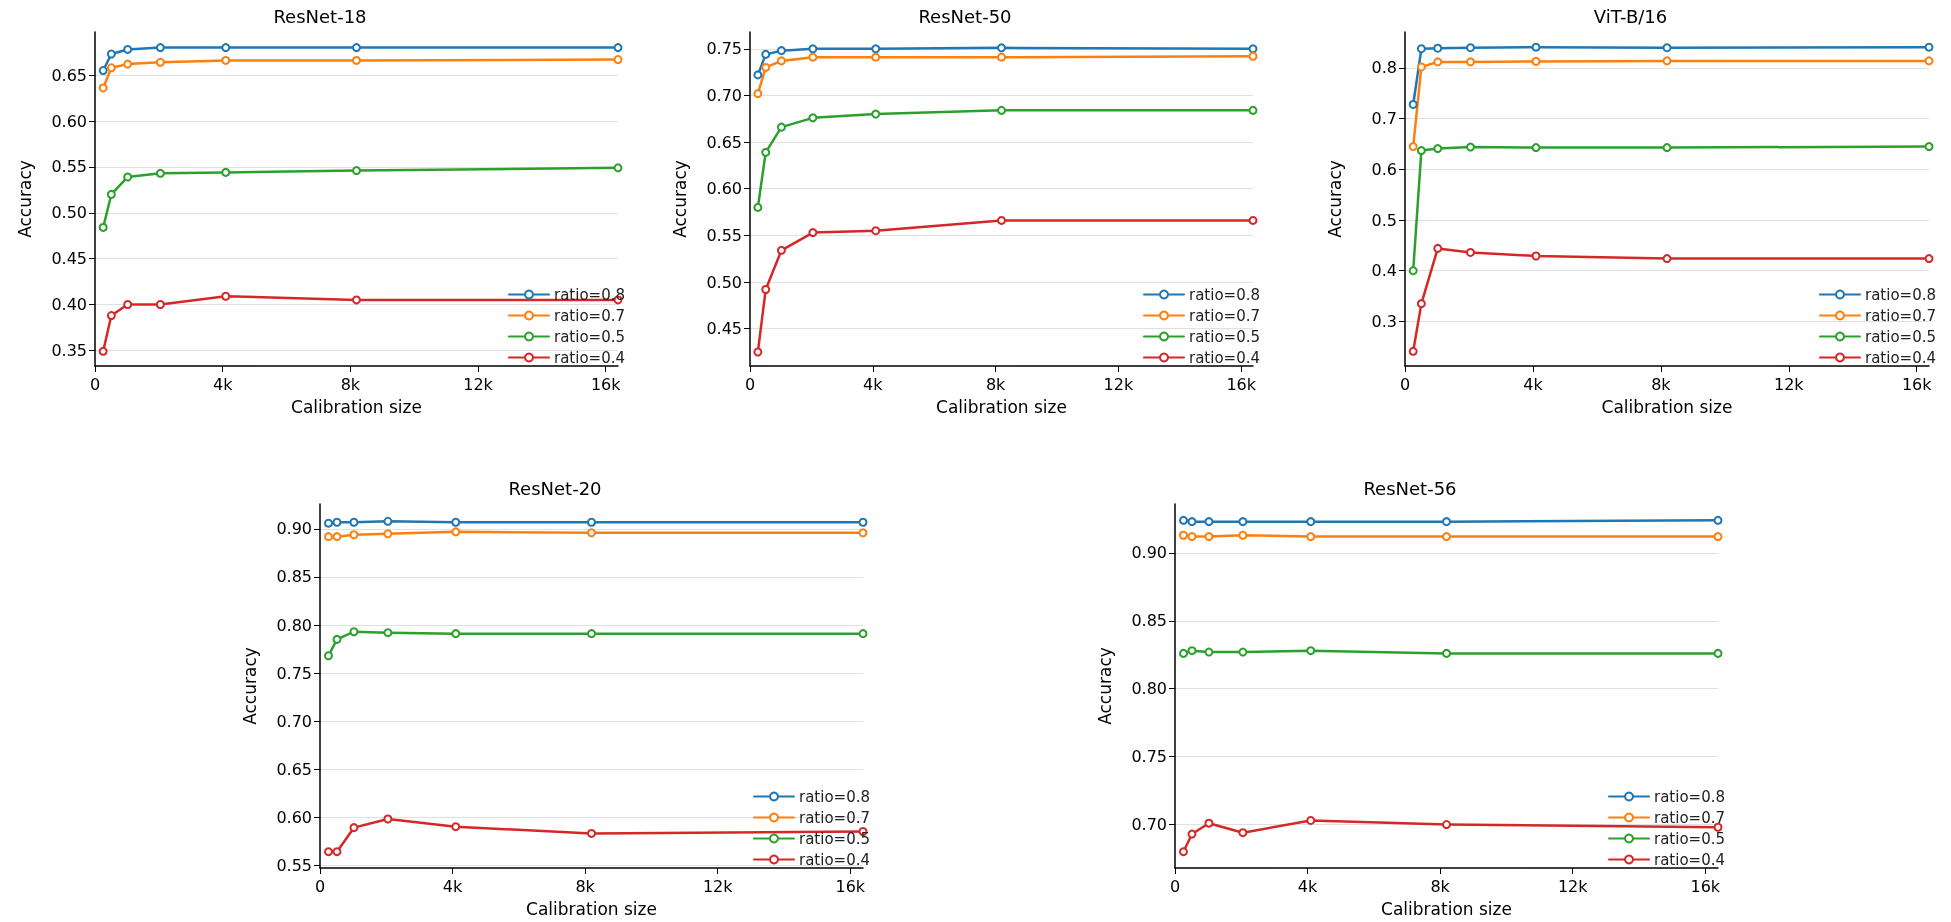  I want to click on legend-label: ratio=0.7, so click(1224, 315).